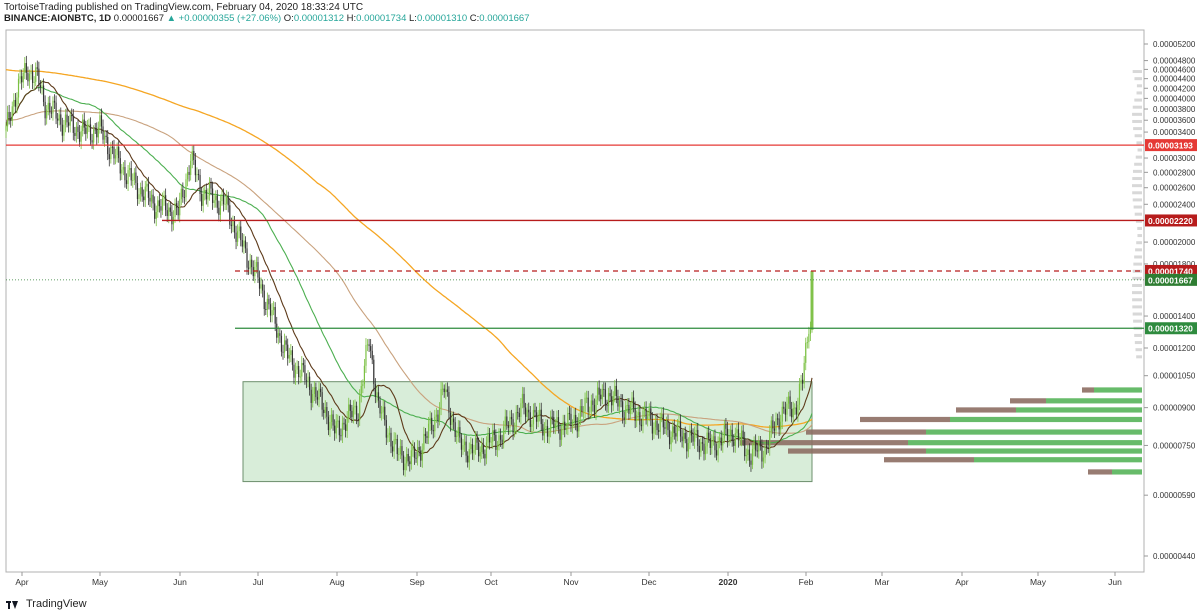 The image size is (1200, 616). I want to click on price-label-text: 0.00002220, so click(1170, 221).